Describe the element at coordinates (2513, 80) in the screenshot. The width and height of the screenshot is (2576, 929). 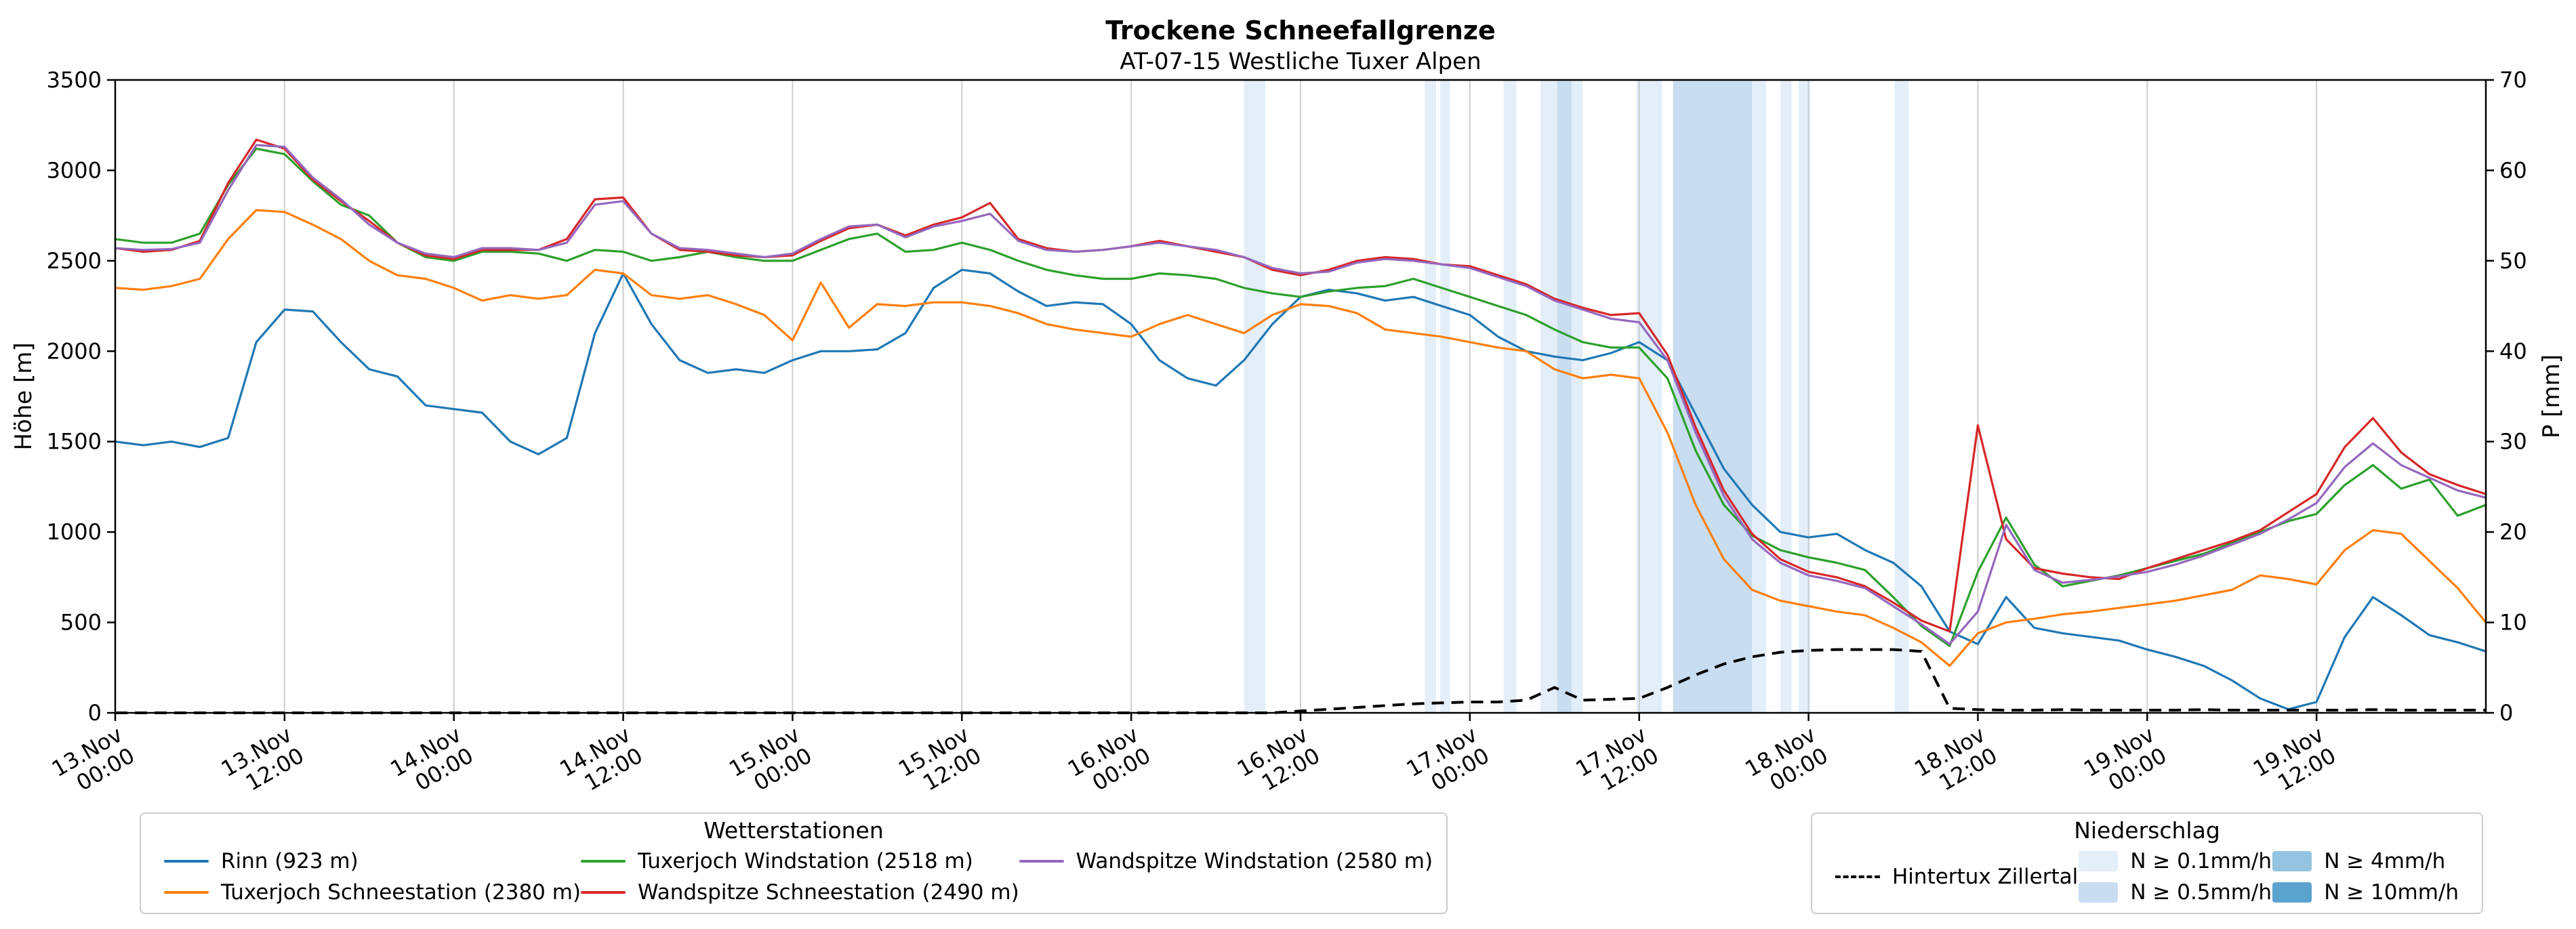
I see `y-right-tick-label: 70` at that location.